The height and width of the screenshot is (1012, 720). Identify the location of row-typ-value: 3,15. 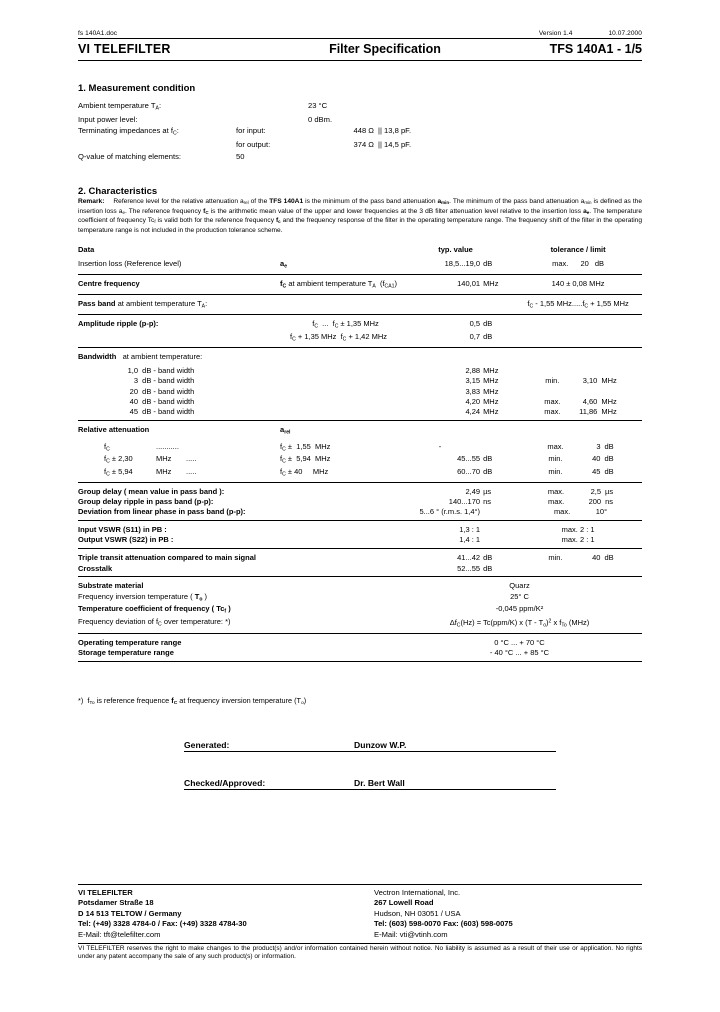
(473, 381).